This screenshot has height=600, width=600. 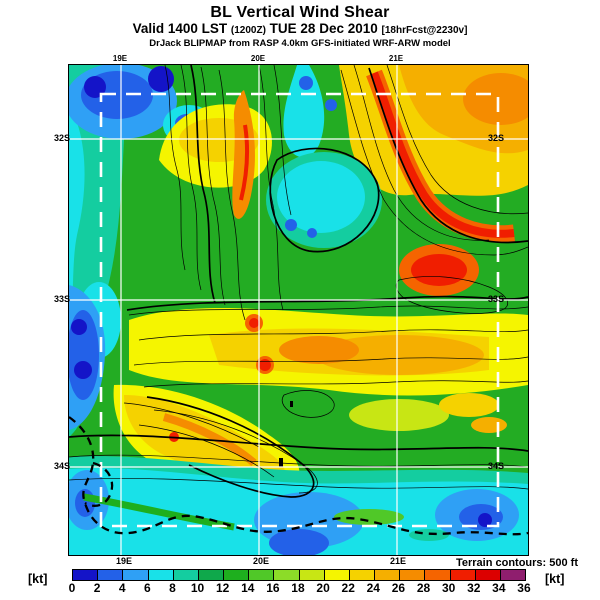 What do you see at coordinates (424, 30) in the screenshot?
I see `valid-fcst: [18hrFcst@2230v]` at bounding box center [424, 30].